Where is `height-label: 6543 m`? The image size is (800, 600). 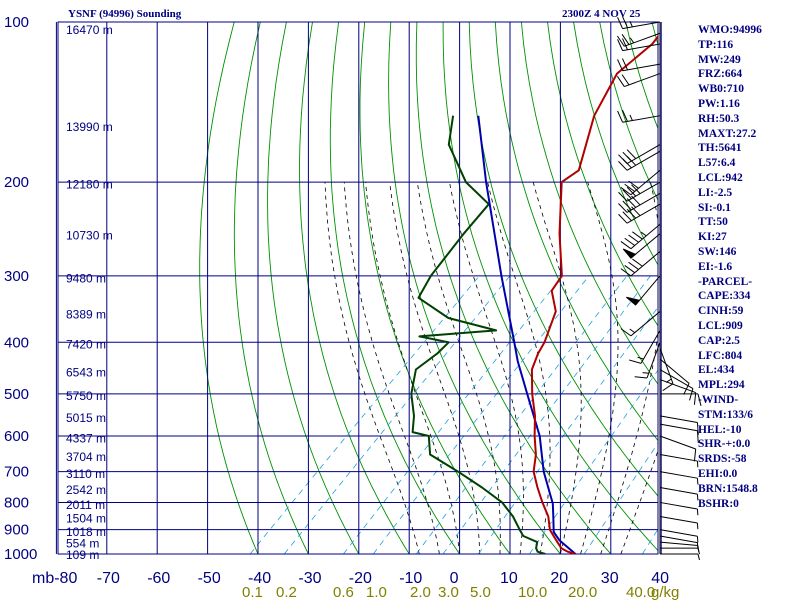 height-label: 6543 m is located at coordinates (86, 373).